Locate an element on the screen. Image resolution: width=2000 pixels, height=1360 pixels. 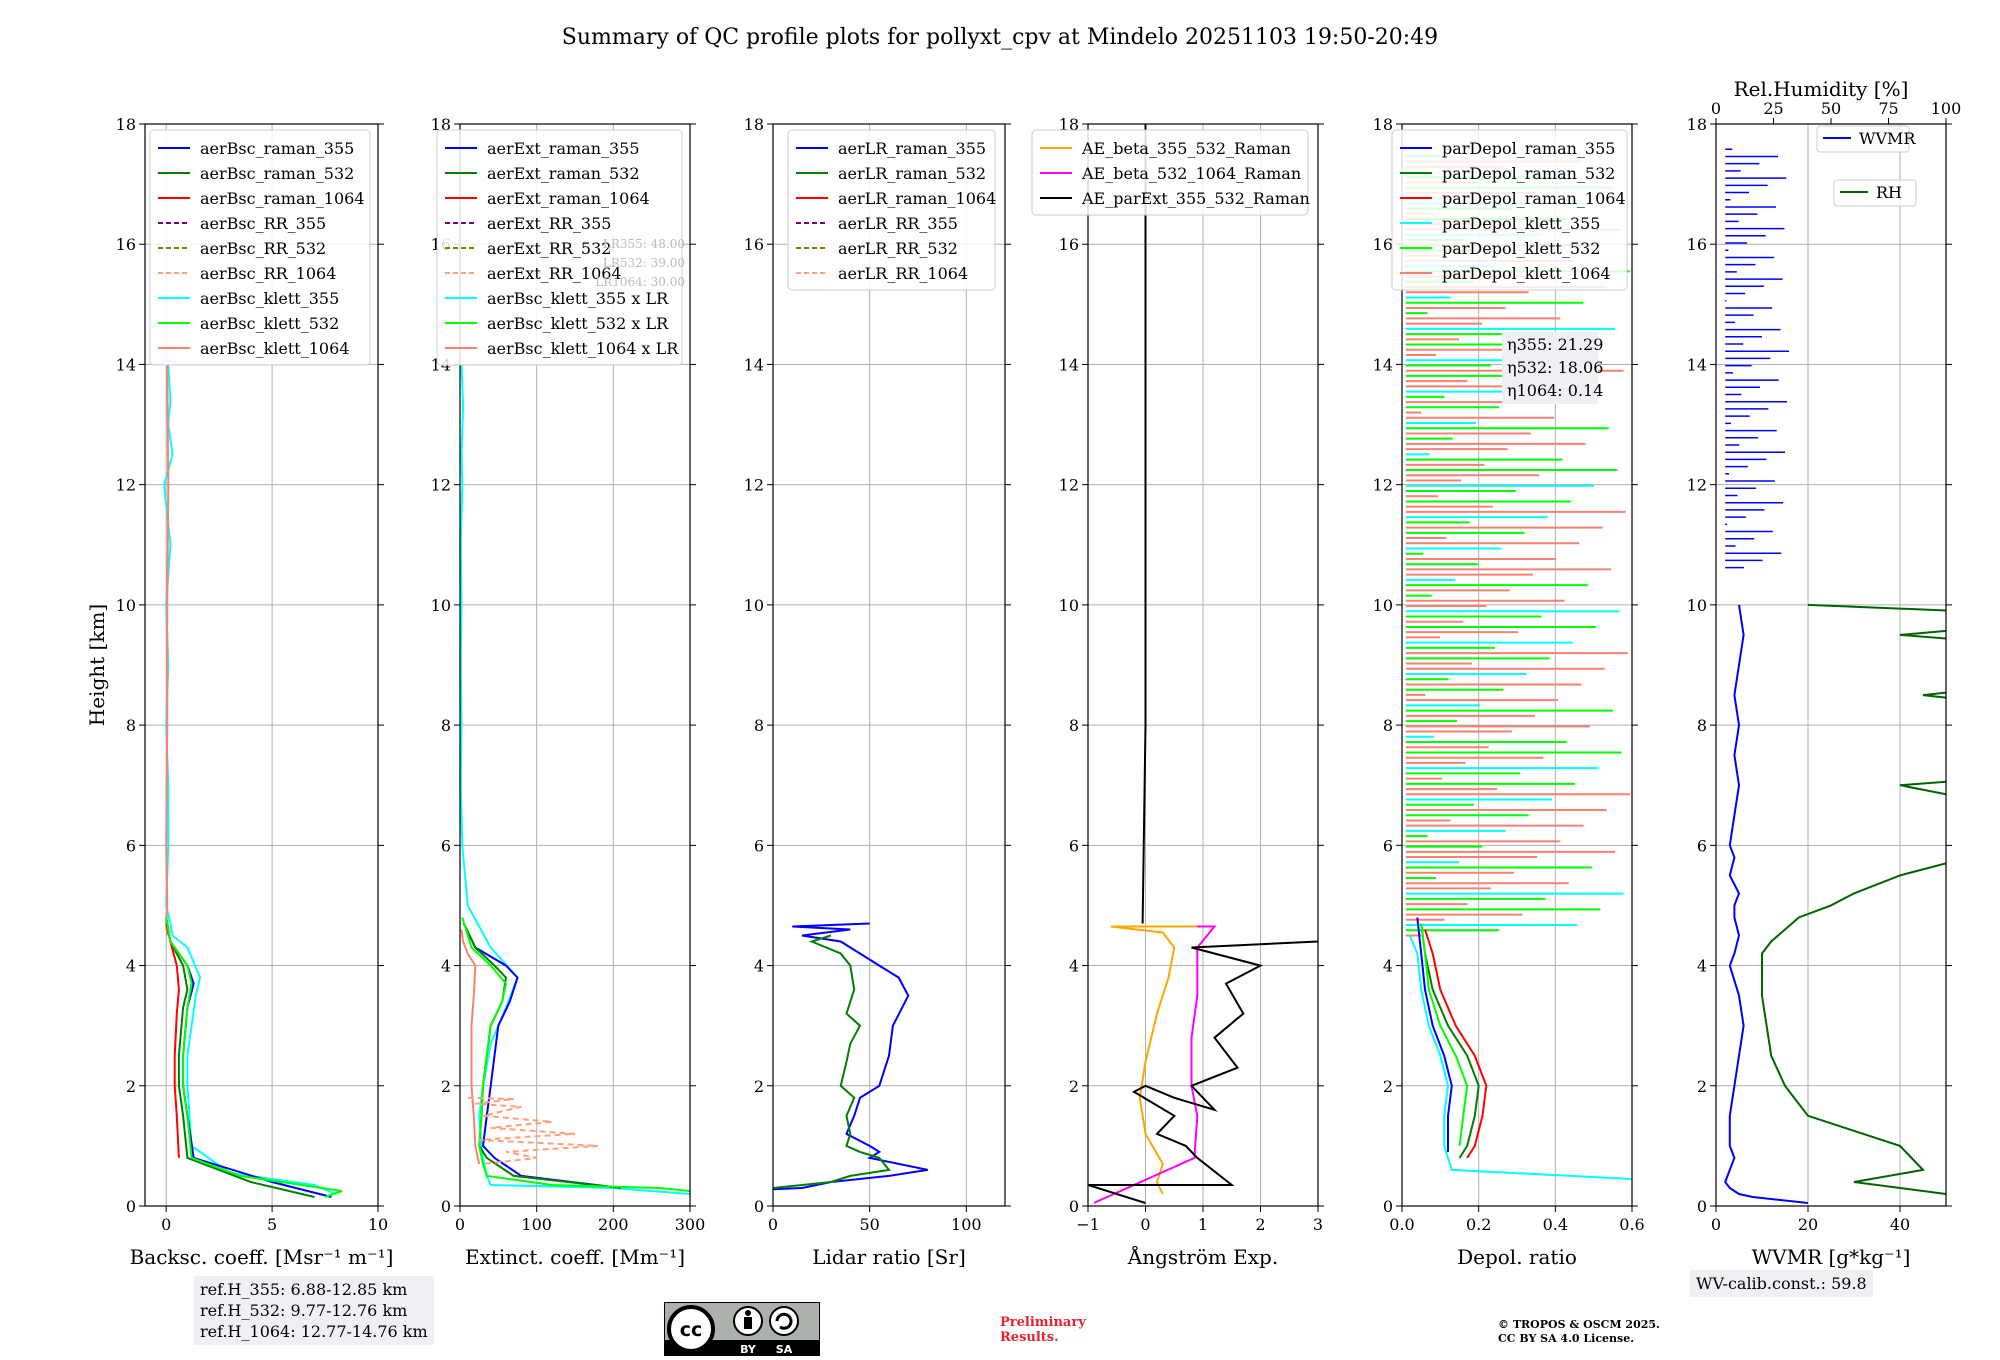
legend-entry-aerext-rr-355: aerExt_RR_355 is located at coordinates (549, 223).